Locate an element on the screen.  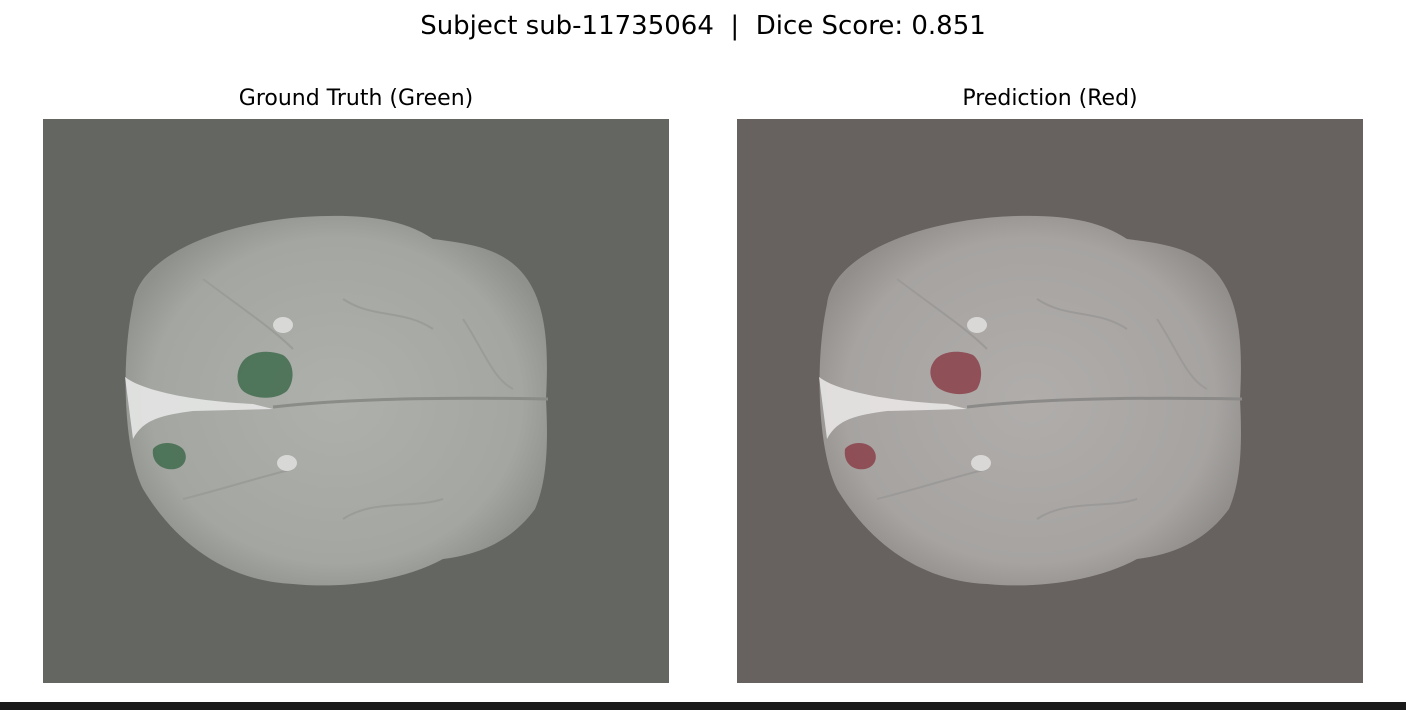
bottom-border is located at coordinates (703, 706).